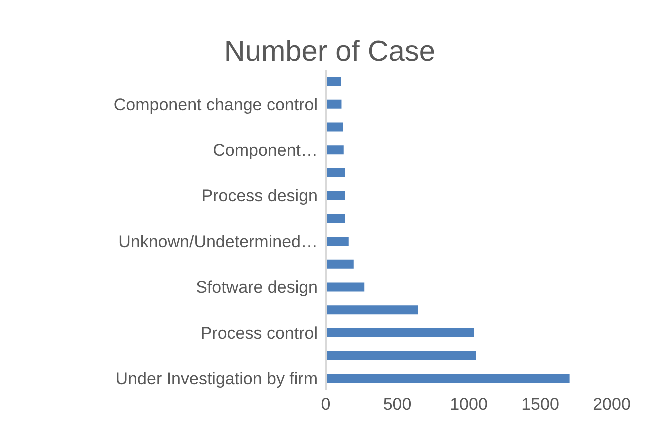 The image size is (649, 434). I want to click on y-tick-label: Under Investigation by firm, so click(217, 379).